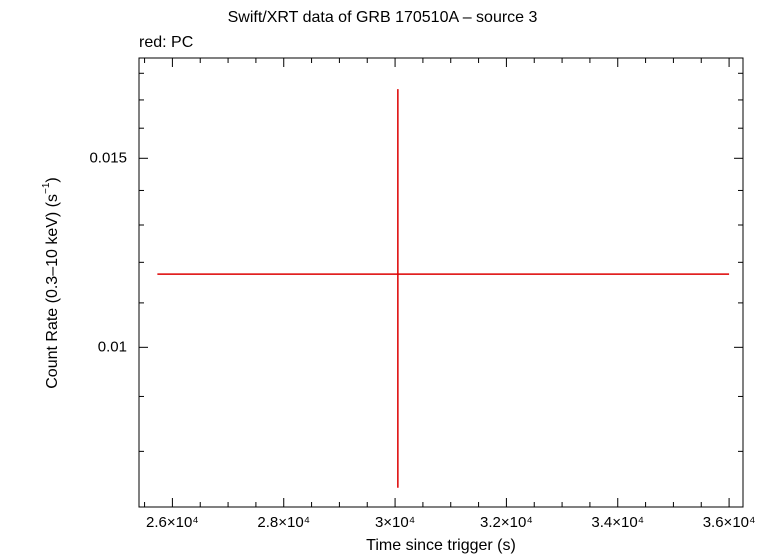 Image resolution: width=765 pixels, height=558 pixels. I want to click on y-tick-label: 0.015, so click(108, 158).